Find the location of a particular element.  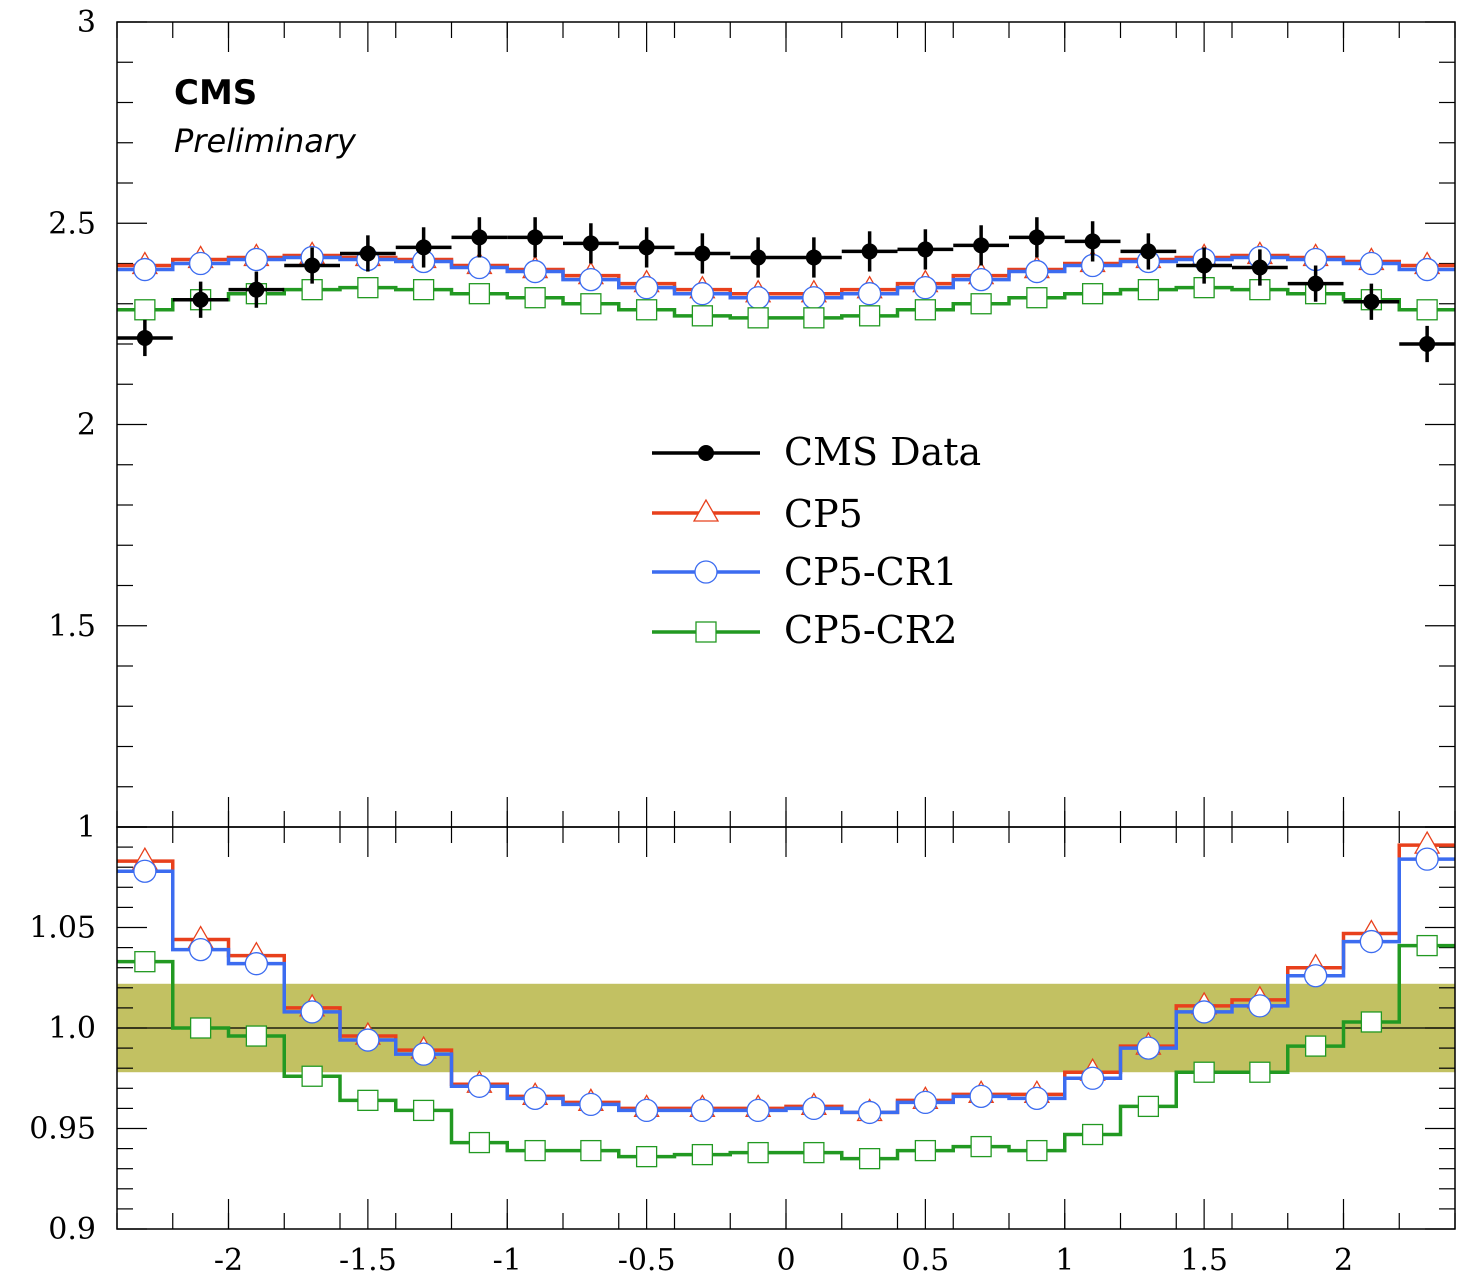

legend-symbol-cp5-cr1 is located at coordinates (706, 572).